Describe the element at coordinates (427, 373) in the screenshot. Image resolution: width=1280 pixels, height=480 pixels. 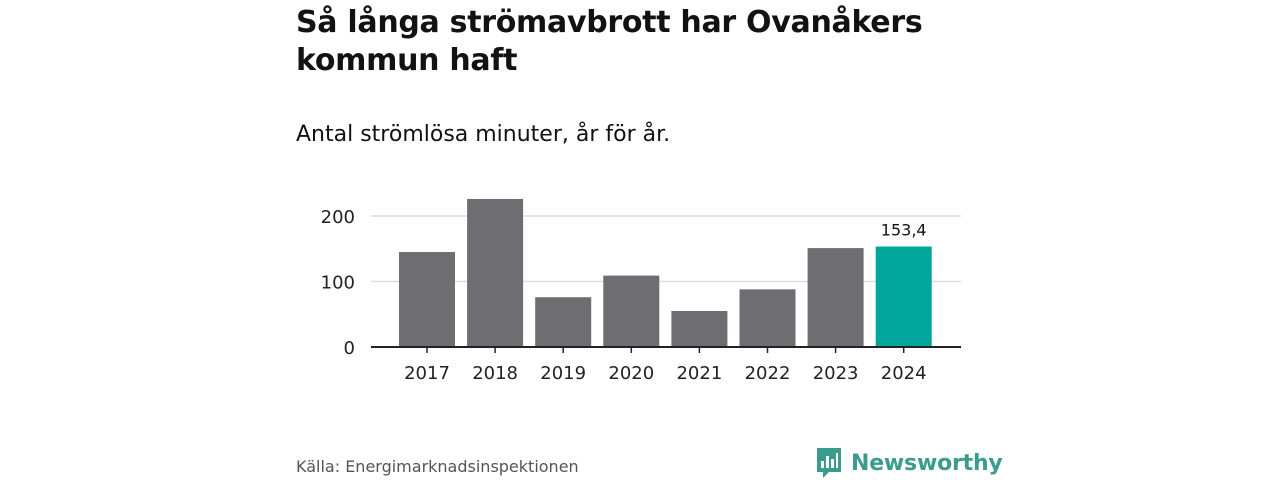
I see `x-tick-label: 2017` at that location.